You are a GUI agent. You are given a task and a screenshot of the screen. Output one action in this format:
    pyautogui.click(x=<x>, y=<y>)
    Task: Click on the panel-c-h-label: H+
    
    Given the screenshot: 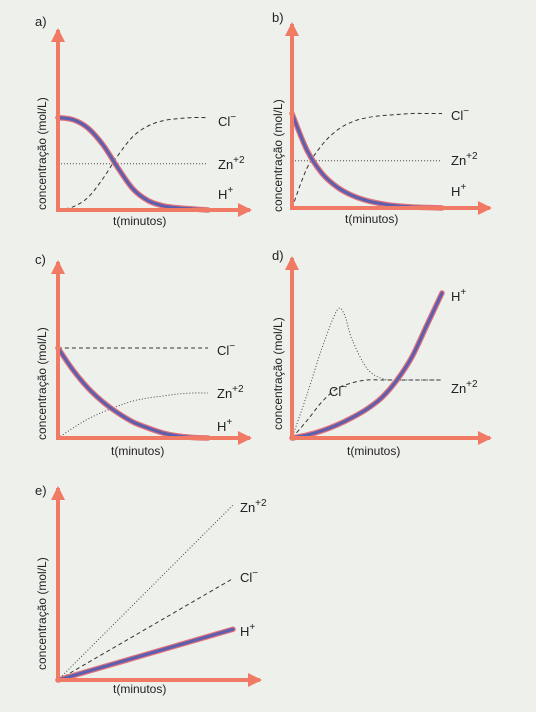 What is the action you would take?
    pyautogui.click(x=224, y=425)
    